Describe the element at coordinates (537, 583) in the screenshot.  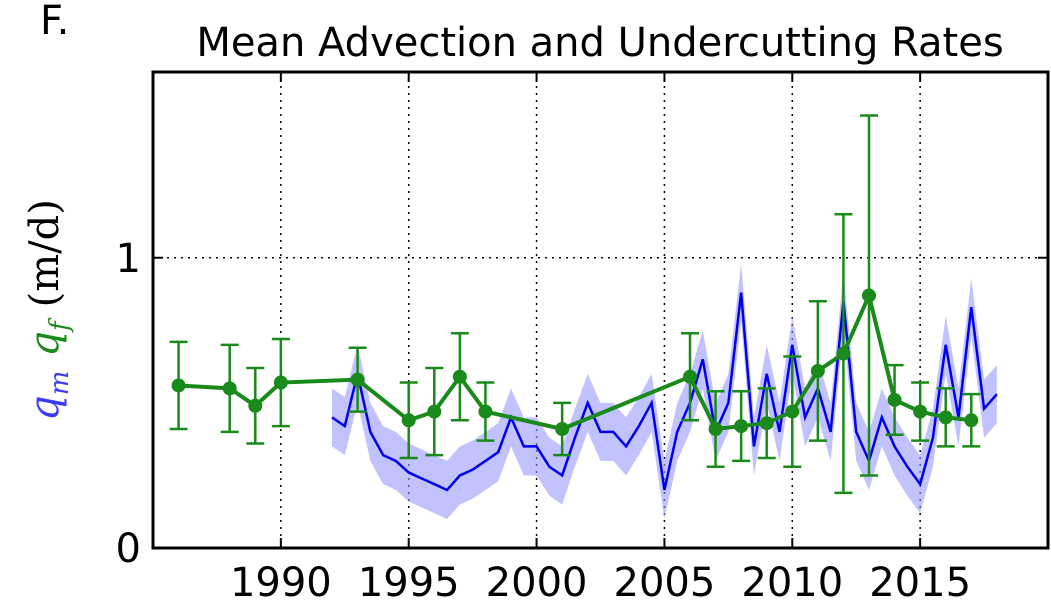
I see `x-tick-label: 2000` at that location.